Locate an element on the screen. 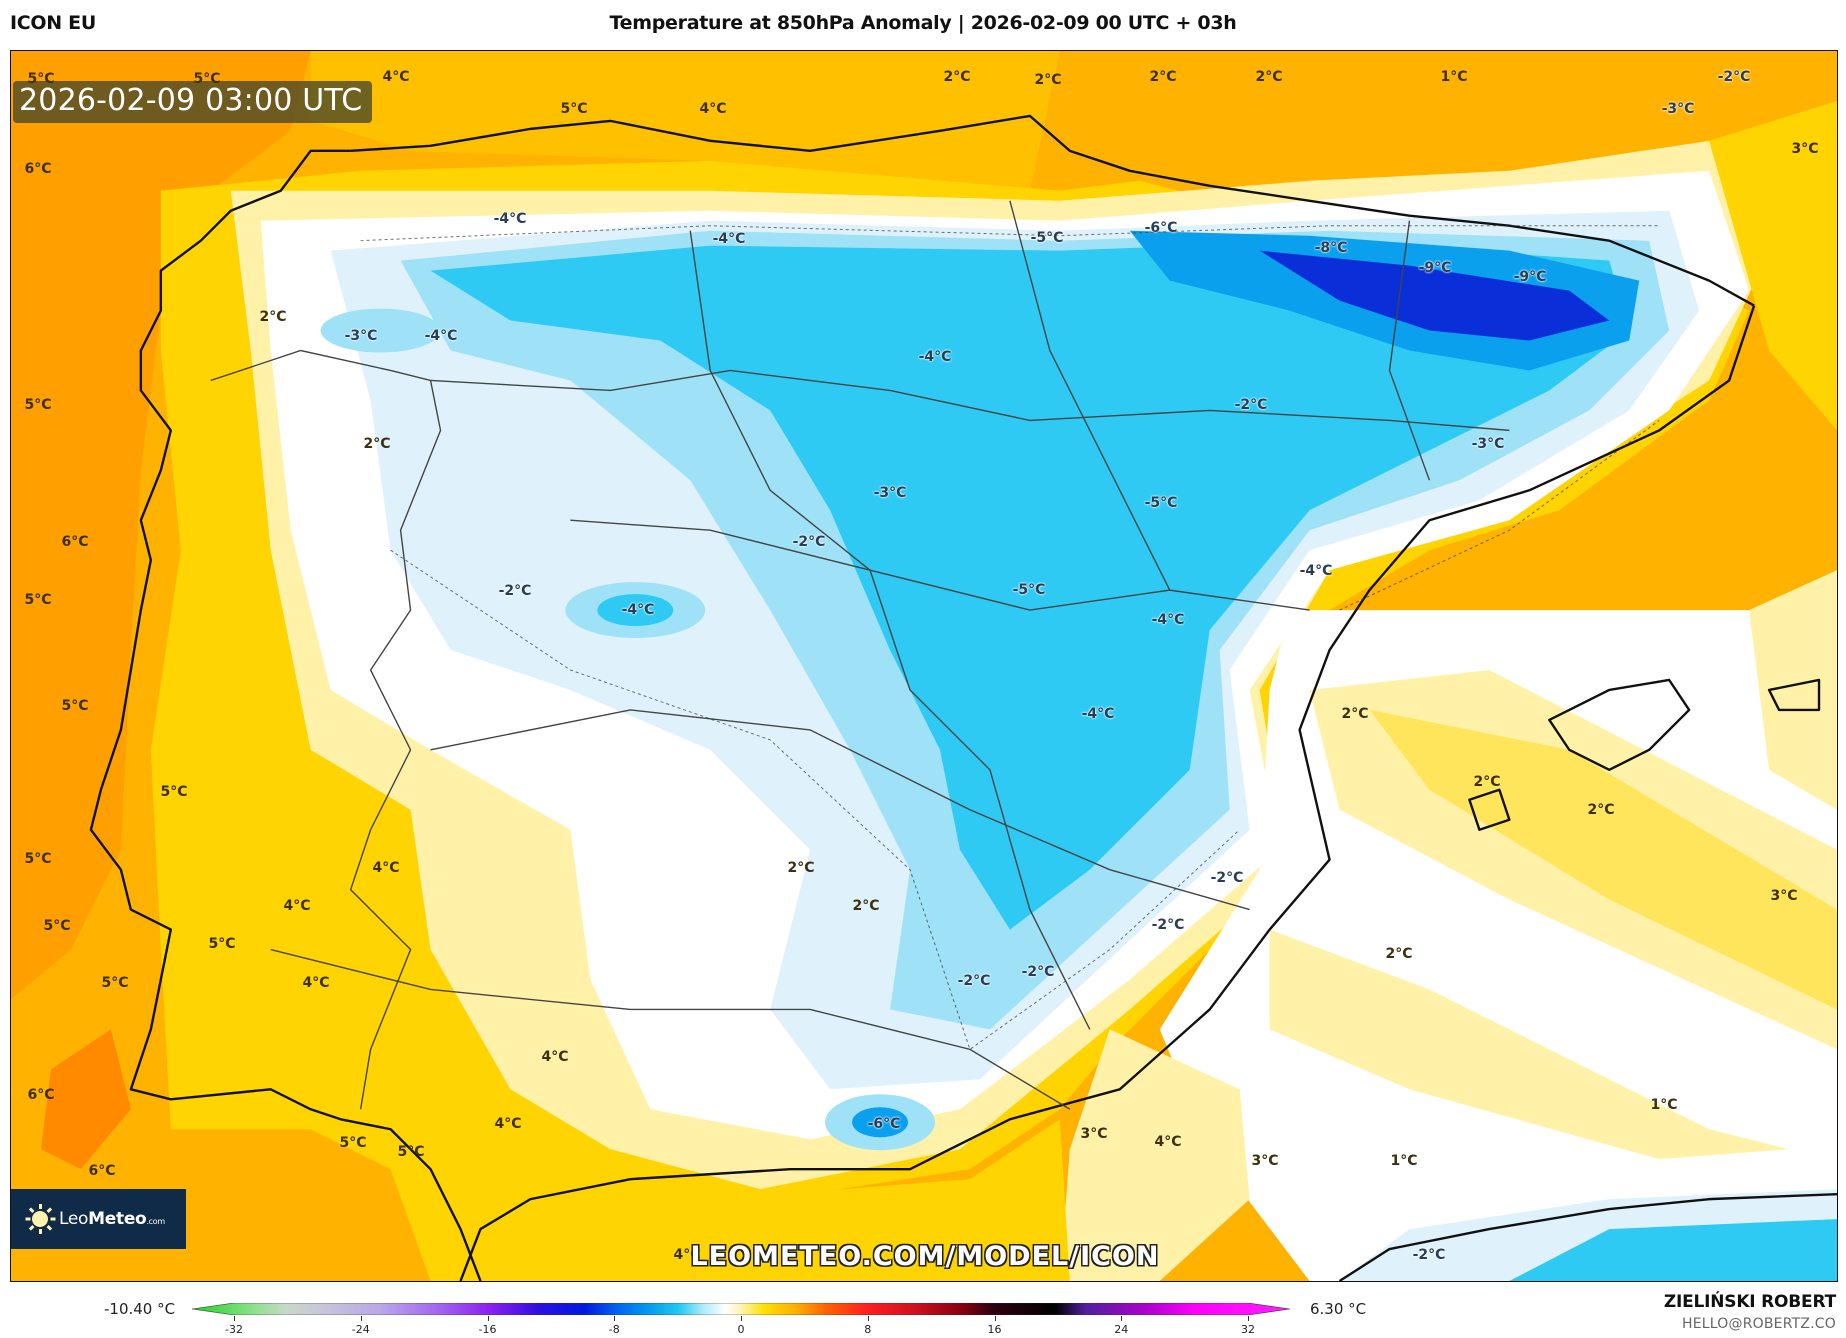  valid-time-badge: 2026-02-09 03:00 UTC is located at coordinates (193, 102).